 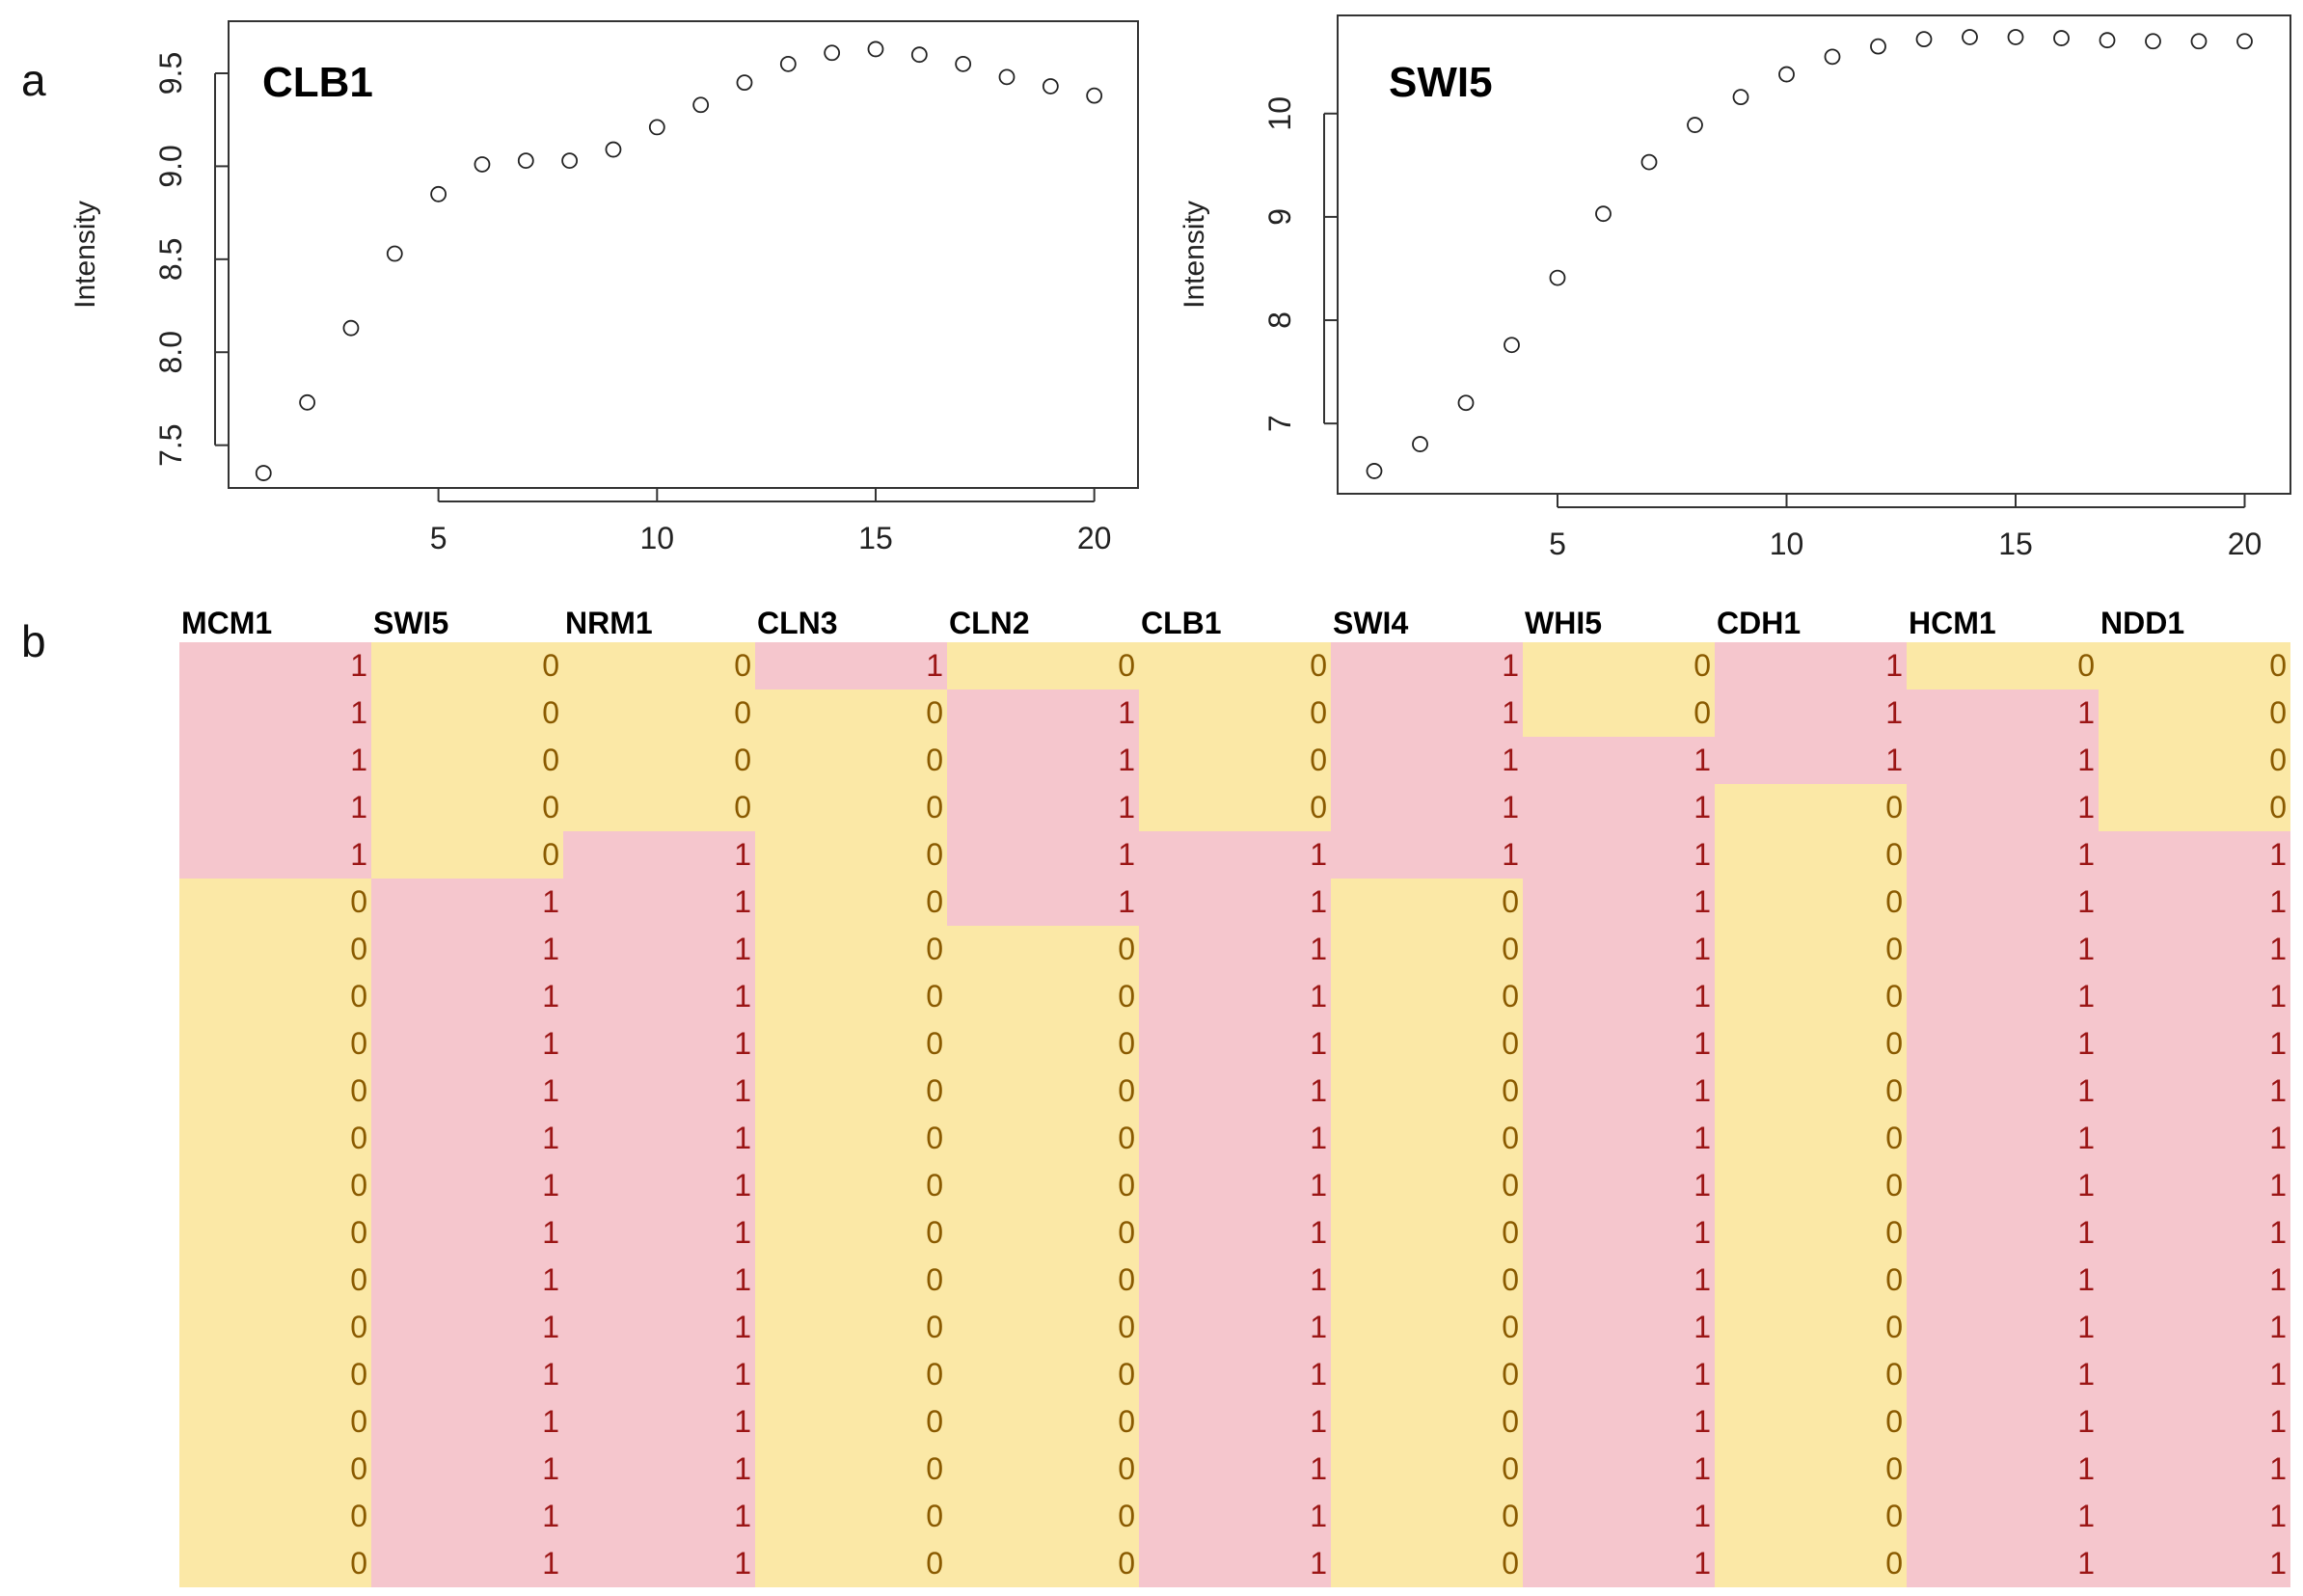 I want to click on plot-clb1-y-tick-label: 9.5, so click(x=171, y=74).